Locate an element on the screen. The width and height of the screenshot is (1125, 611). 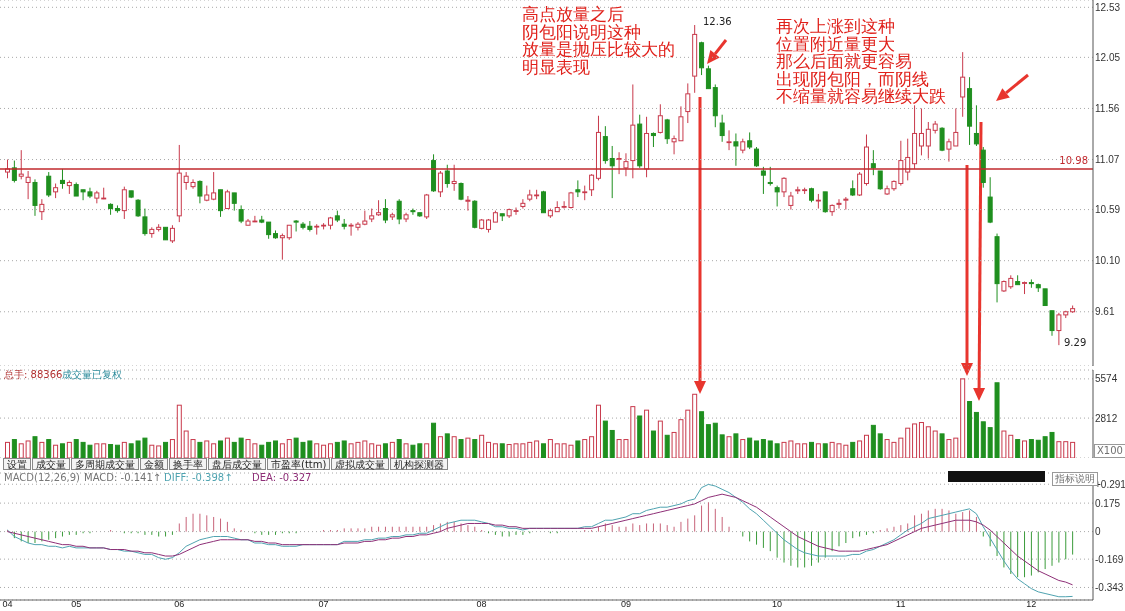
y-tick-label: 0.175 is located at coordinates (1108, 503).